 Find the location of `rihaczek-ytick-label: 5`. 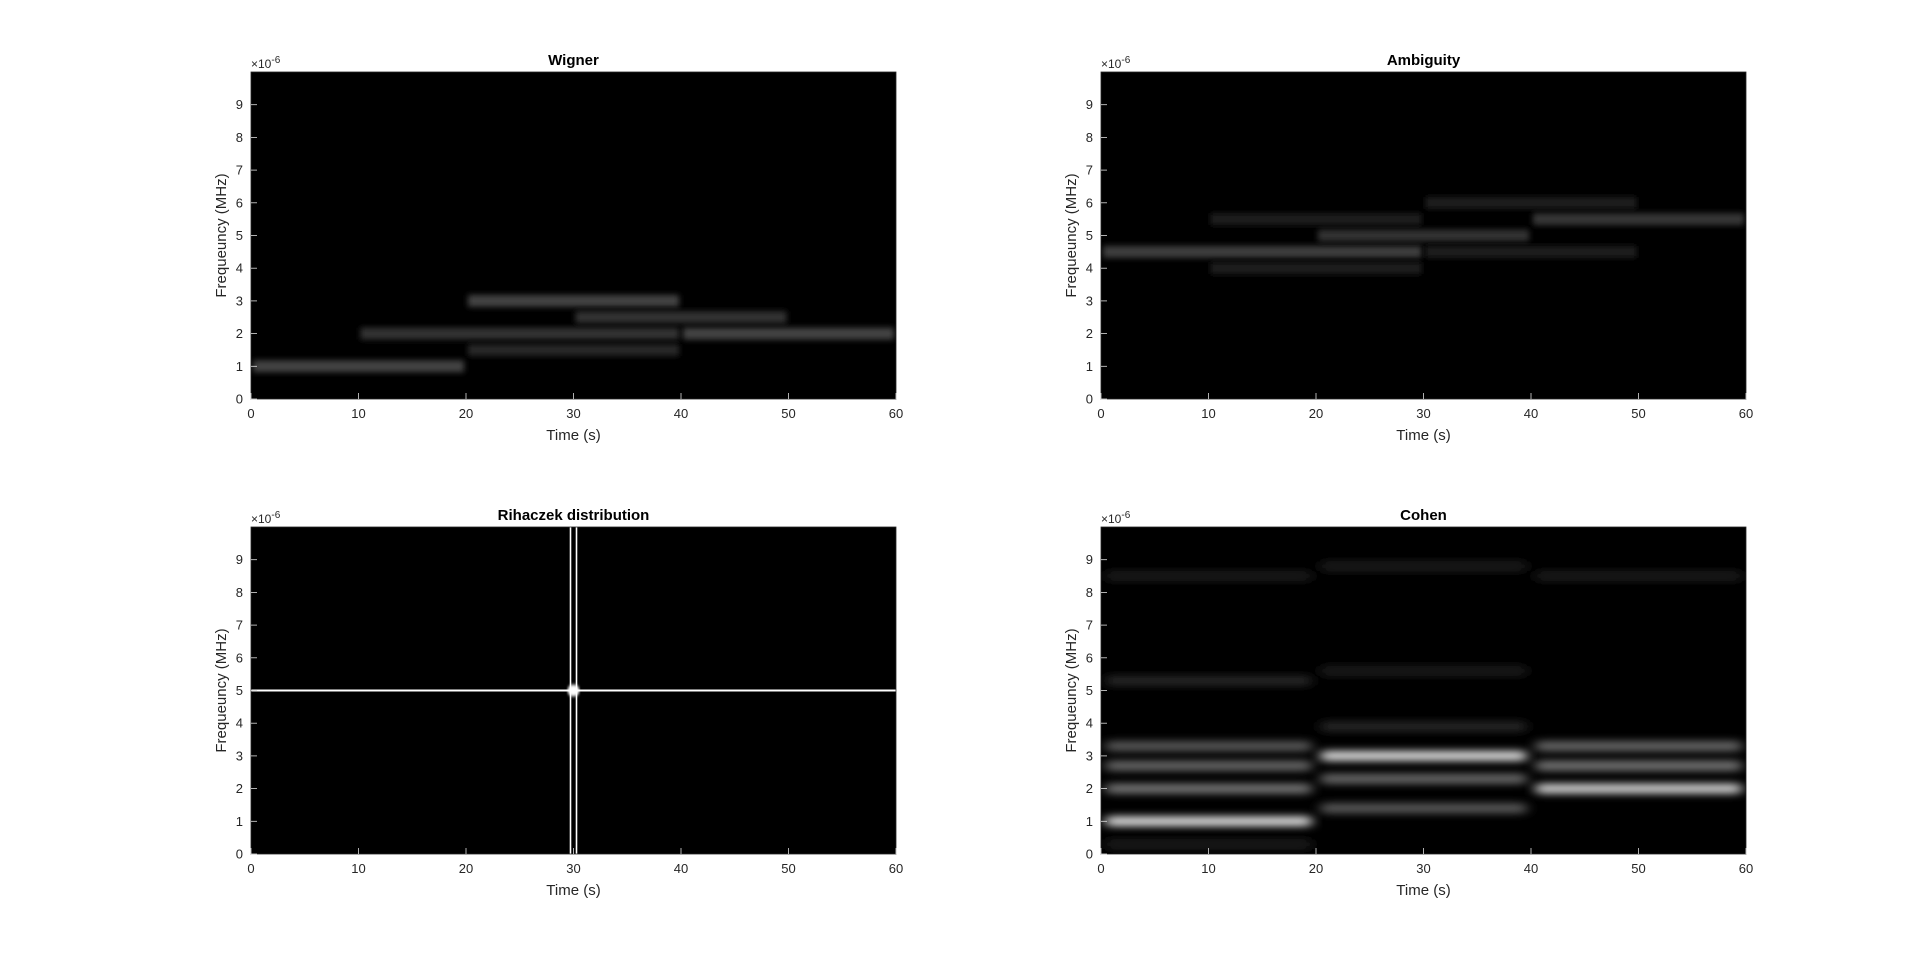

rihaczek-ytick-label: 5 is located at coordinates (239, 690).